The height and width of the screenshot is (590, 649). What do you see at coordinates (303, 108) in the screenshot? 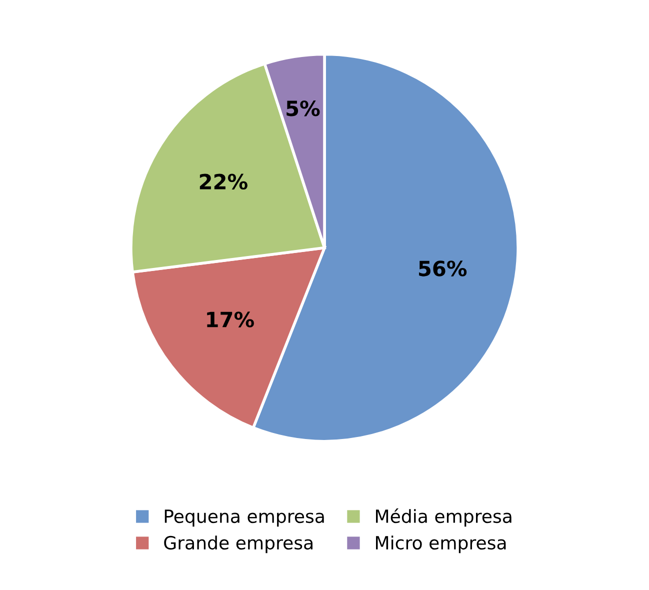
I see `data-label: 5%` at bounding box center [303, 108].